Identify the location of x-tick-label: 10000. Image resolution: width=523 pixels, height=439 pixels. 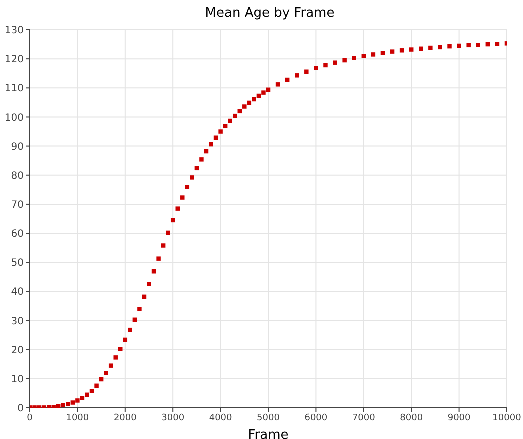
(507, 418).